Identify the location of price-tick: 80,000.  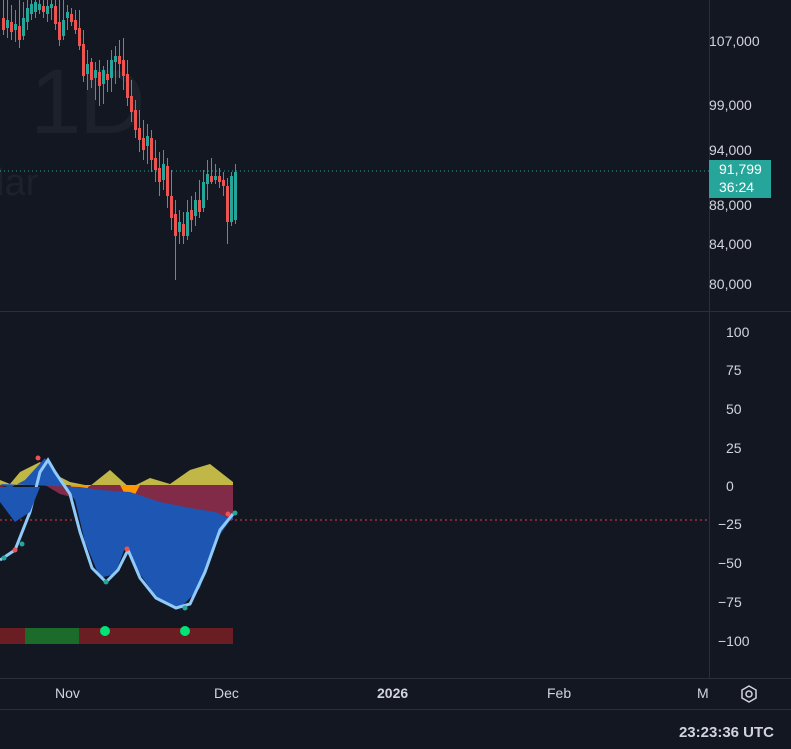
(730, 284).